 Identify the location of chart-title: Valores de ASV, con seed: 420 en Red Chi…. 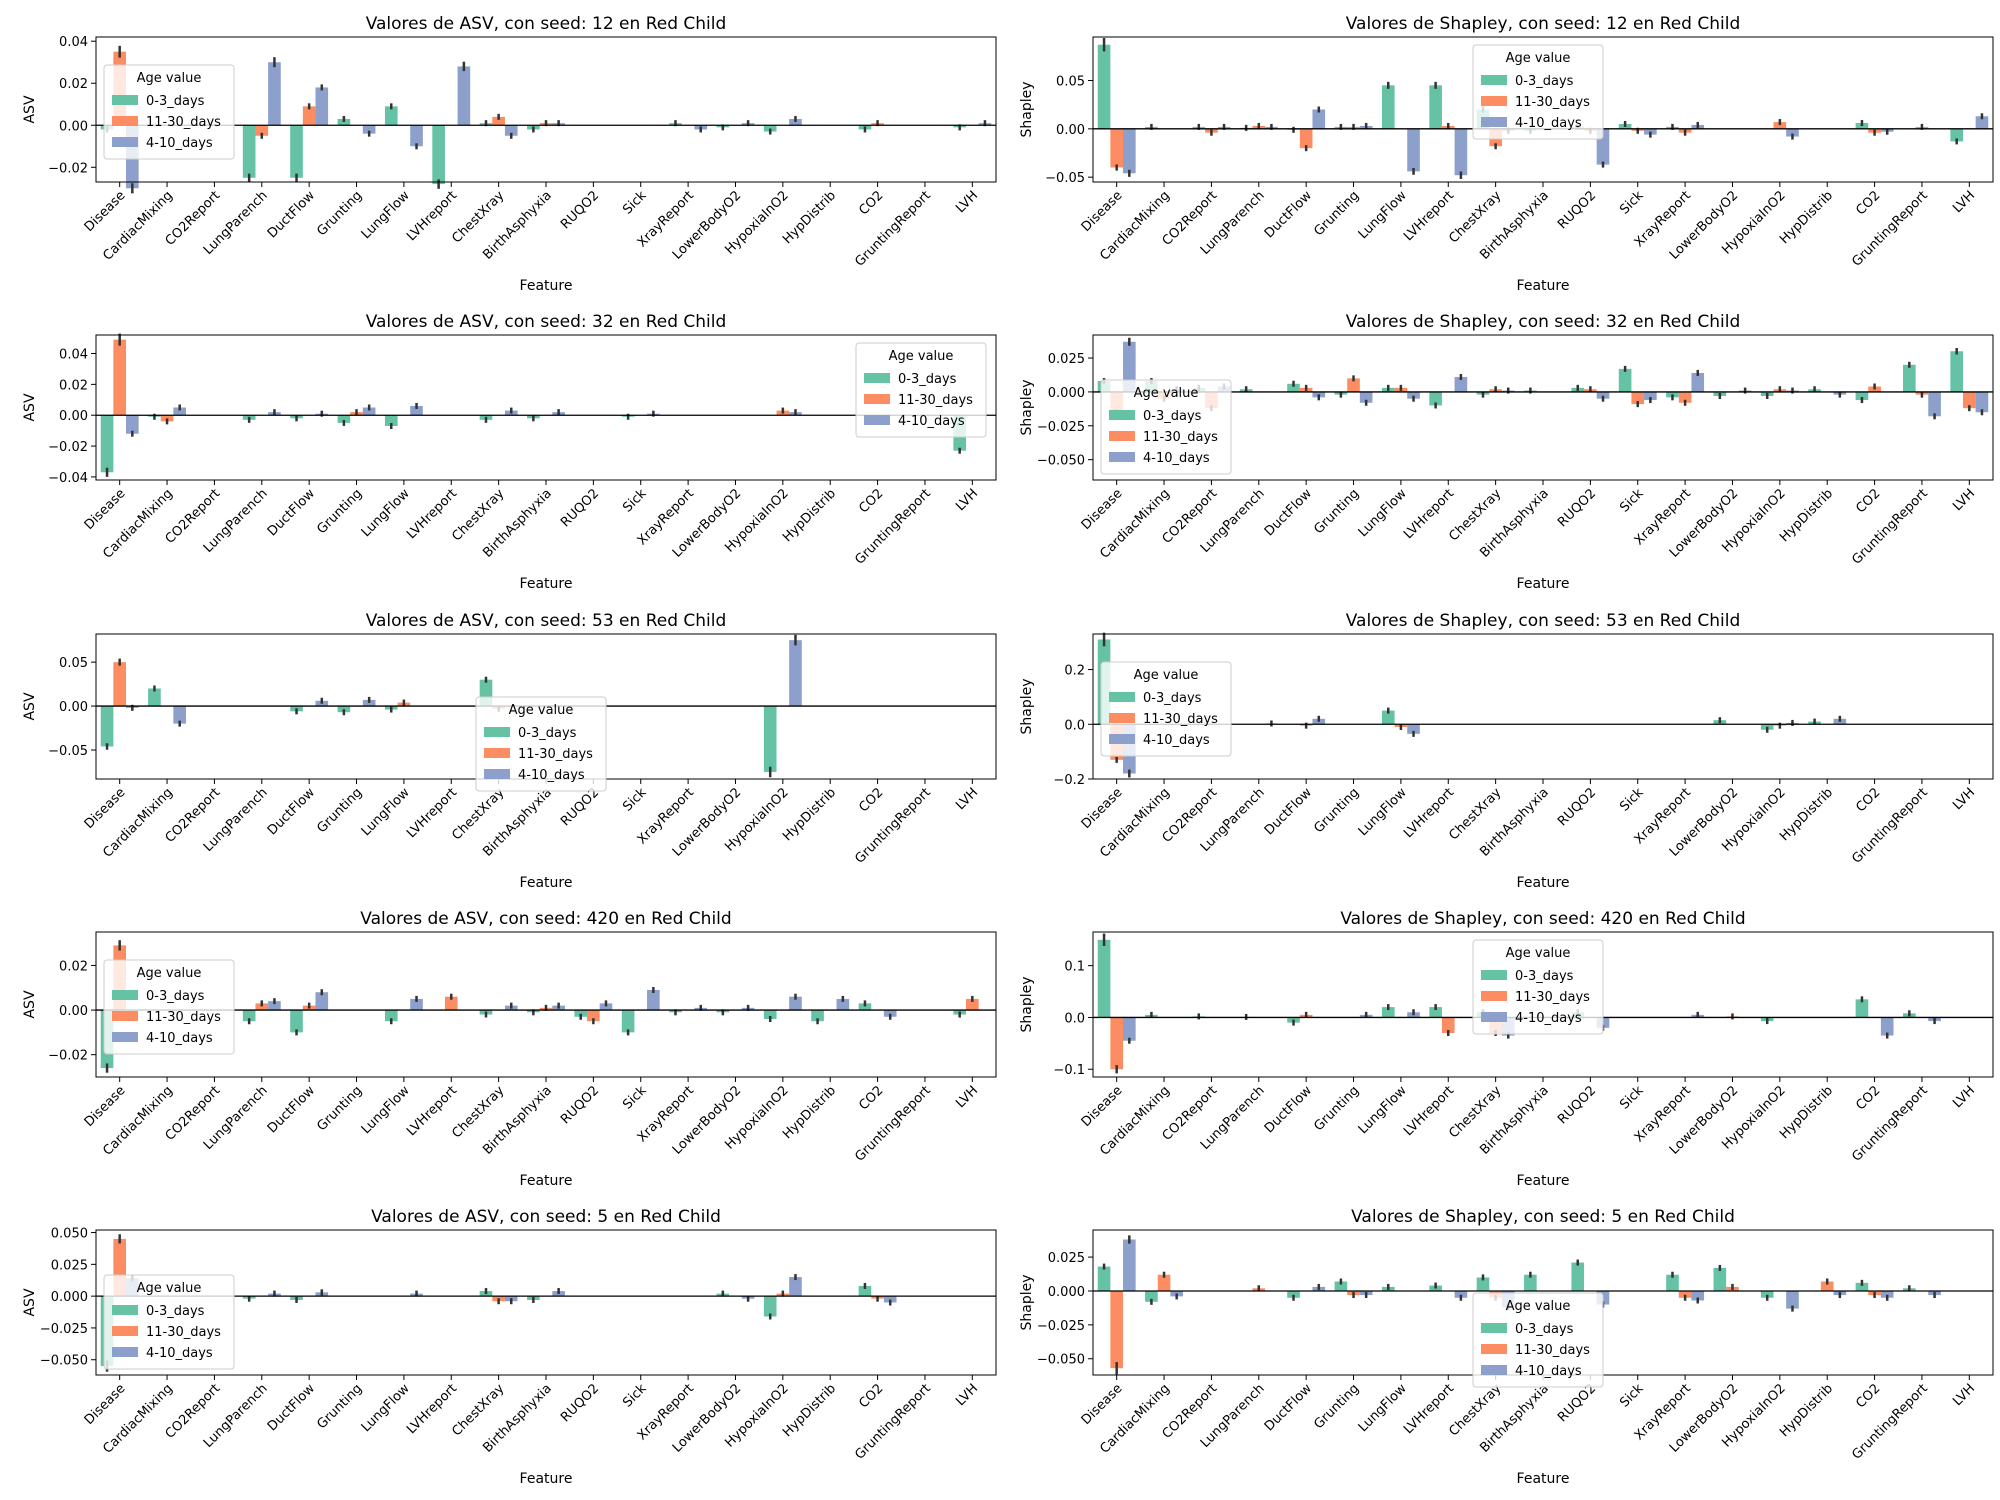
(545, 919).